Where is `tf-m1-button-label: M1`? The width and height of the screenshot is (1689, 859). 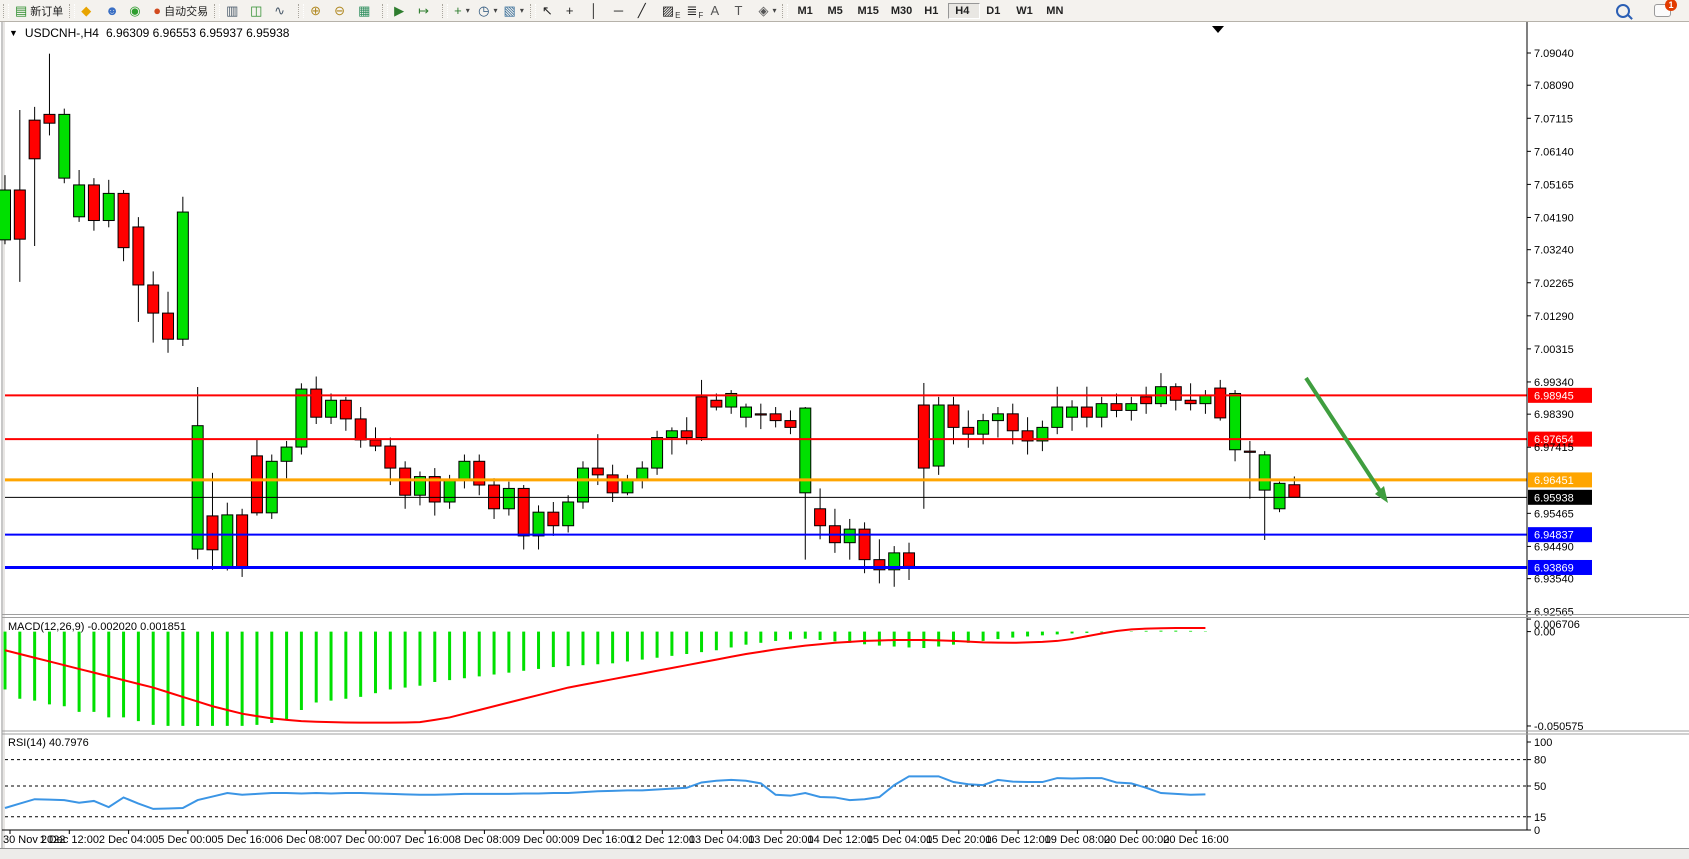 tf-m1-button-label: M1 is located at coordinates (805, 10).